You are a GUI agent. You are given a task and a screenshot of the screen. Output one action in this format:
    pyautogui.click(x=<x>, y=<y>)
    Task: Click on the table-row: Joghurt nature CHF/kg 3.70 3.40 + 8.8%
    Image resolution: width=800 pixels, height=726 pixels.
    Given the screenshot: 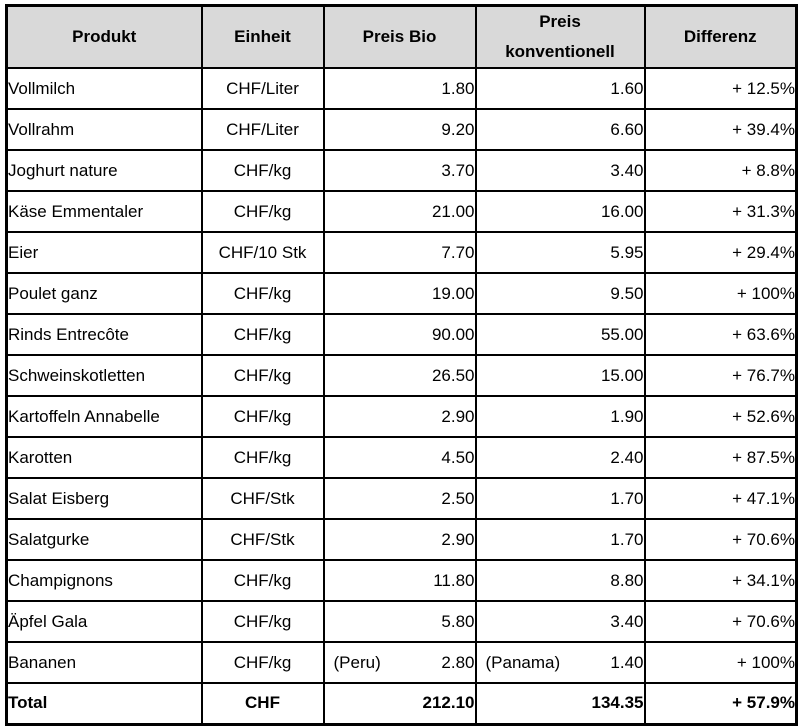 What is the action you would take?
    pyautogui.click(x=401, y=170)
    